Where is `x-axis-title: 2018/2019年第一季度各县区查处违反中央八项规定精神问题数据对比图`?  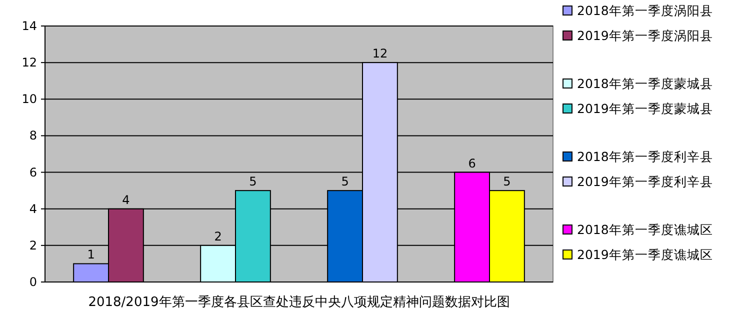 x-axis-title: 2018/2019年第一季度各县区查处违反中央八项规定精神问题数据对比图 is located at coordinates (299, 302).